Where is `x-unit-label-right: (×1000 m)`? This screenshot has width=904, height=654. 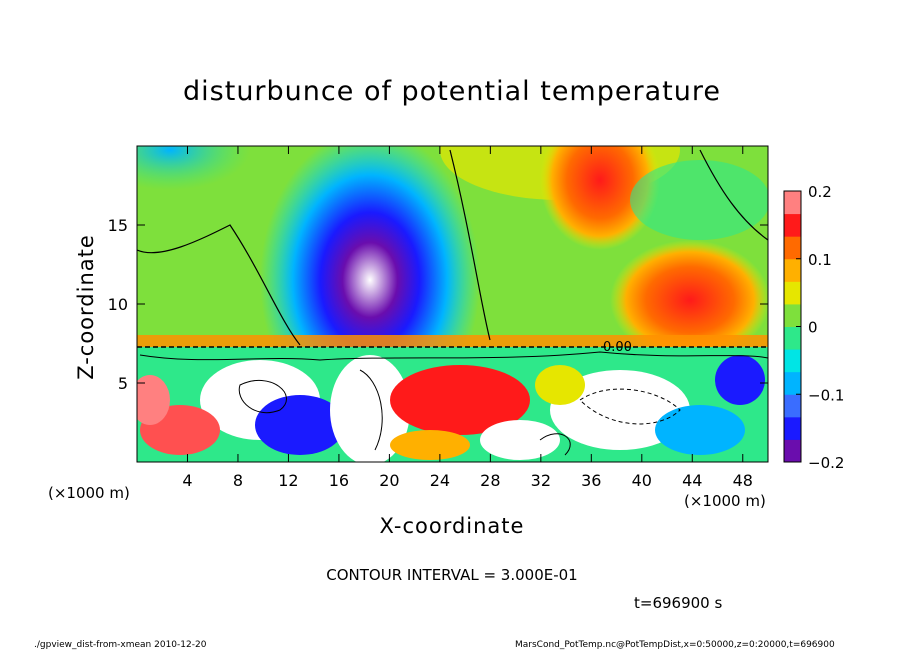
x-unit-label-right: (×1000 m) is located at coordinates (725, 501).